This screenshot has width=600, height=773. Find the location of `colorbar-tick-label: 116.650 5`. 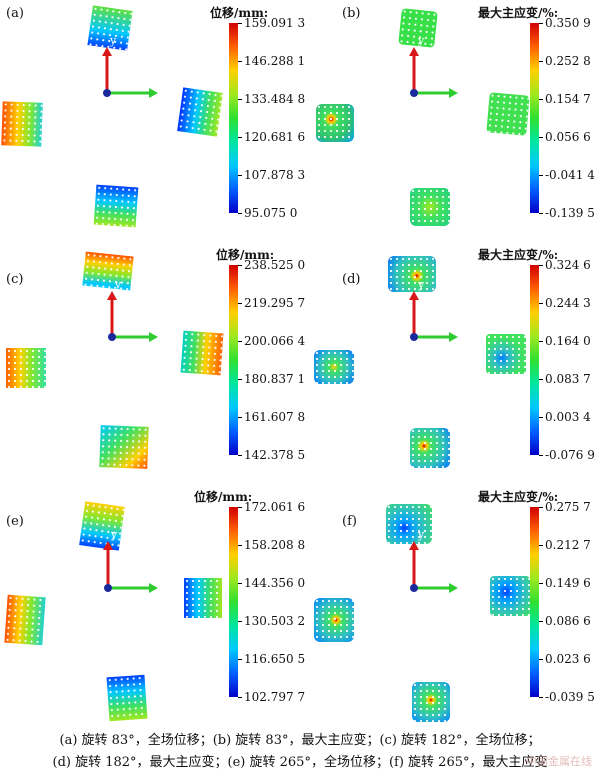

colorbar-tick-label: 116.650 5 is located at coordinates (275, 659).